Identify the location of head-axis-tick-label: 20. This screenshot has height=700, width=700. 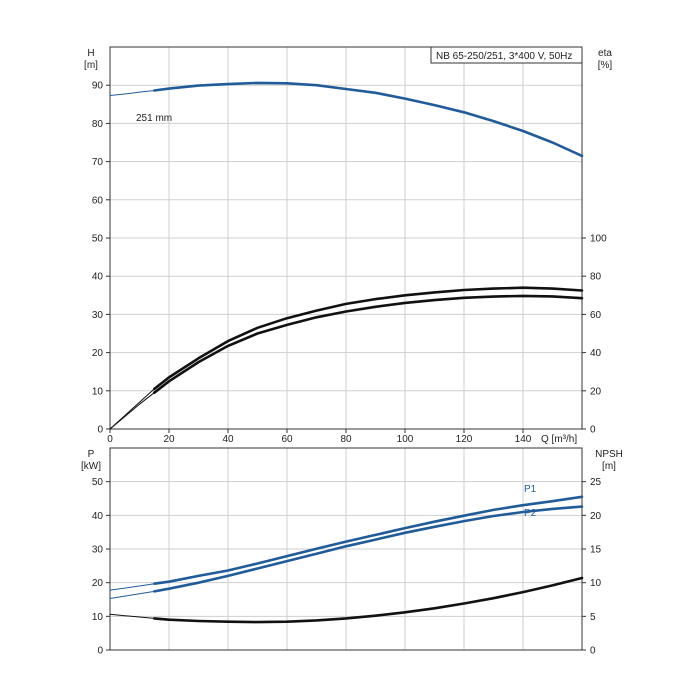
(98, 353).